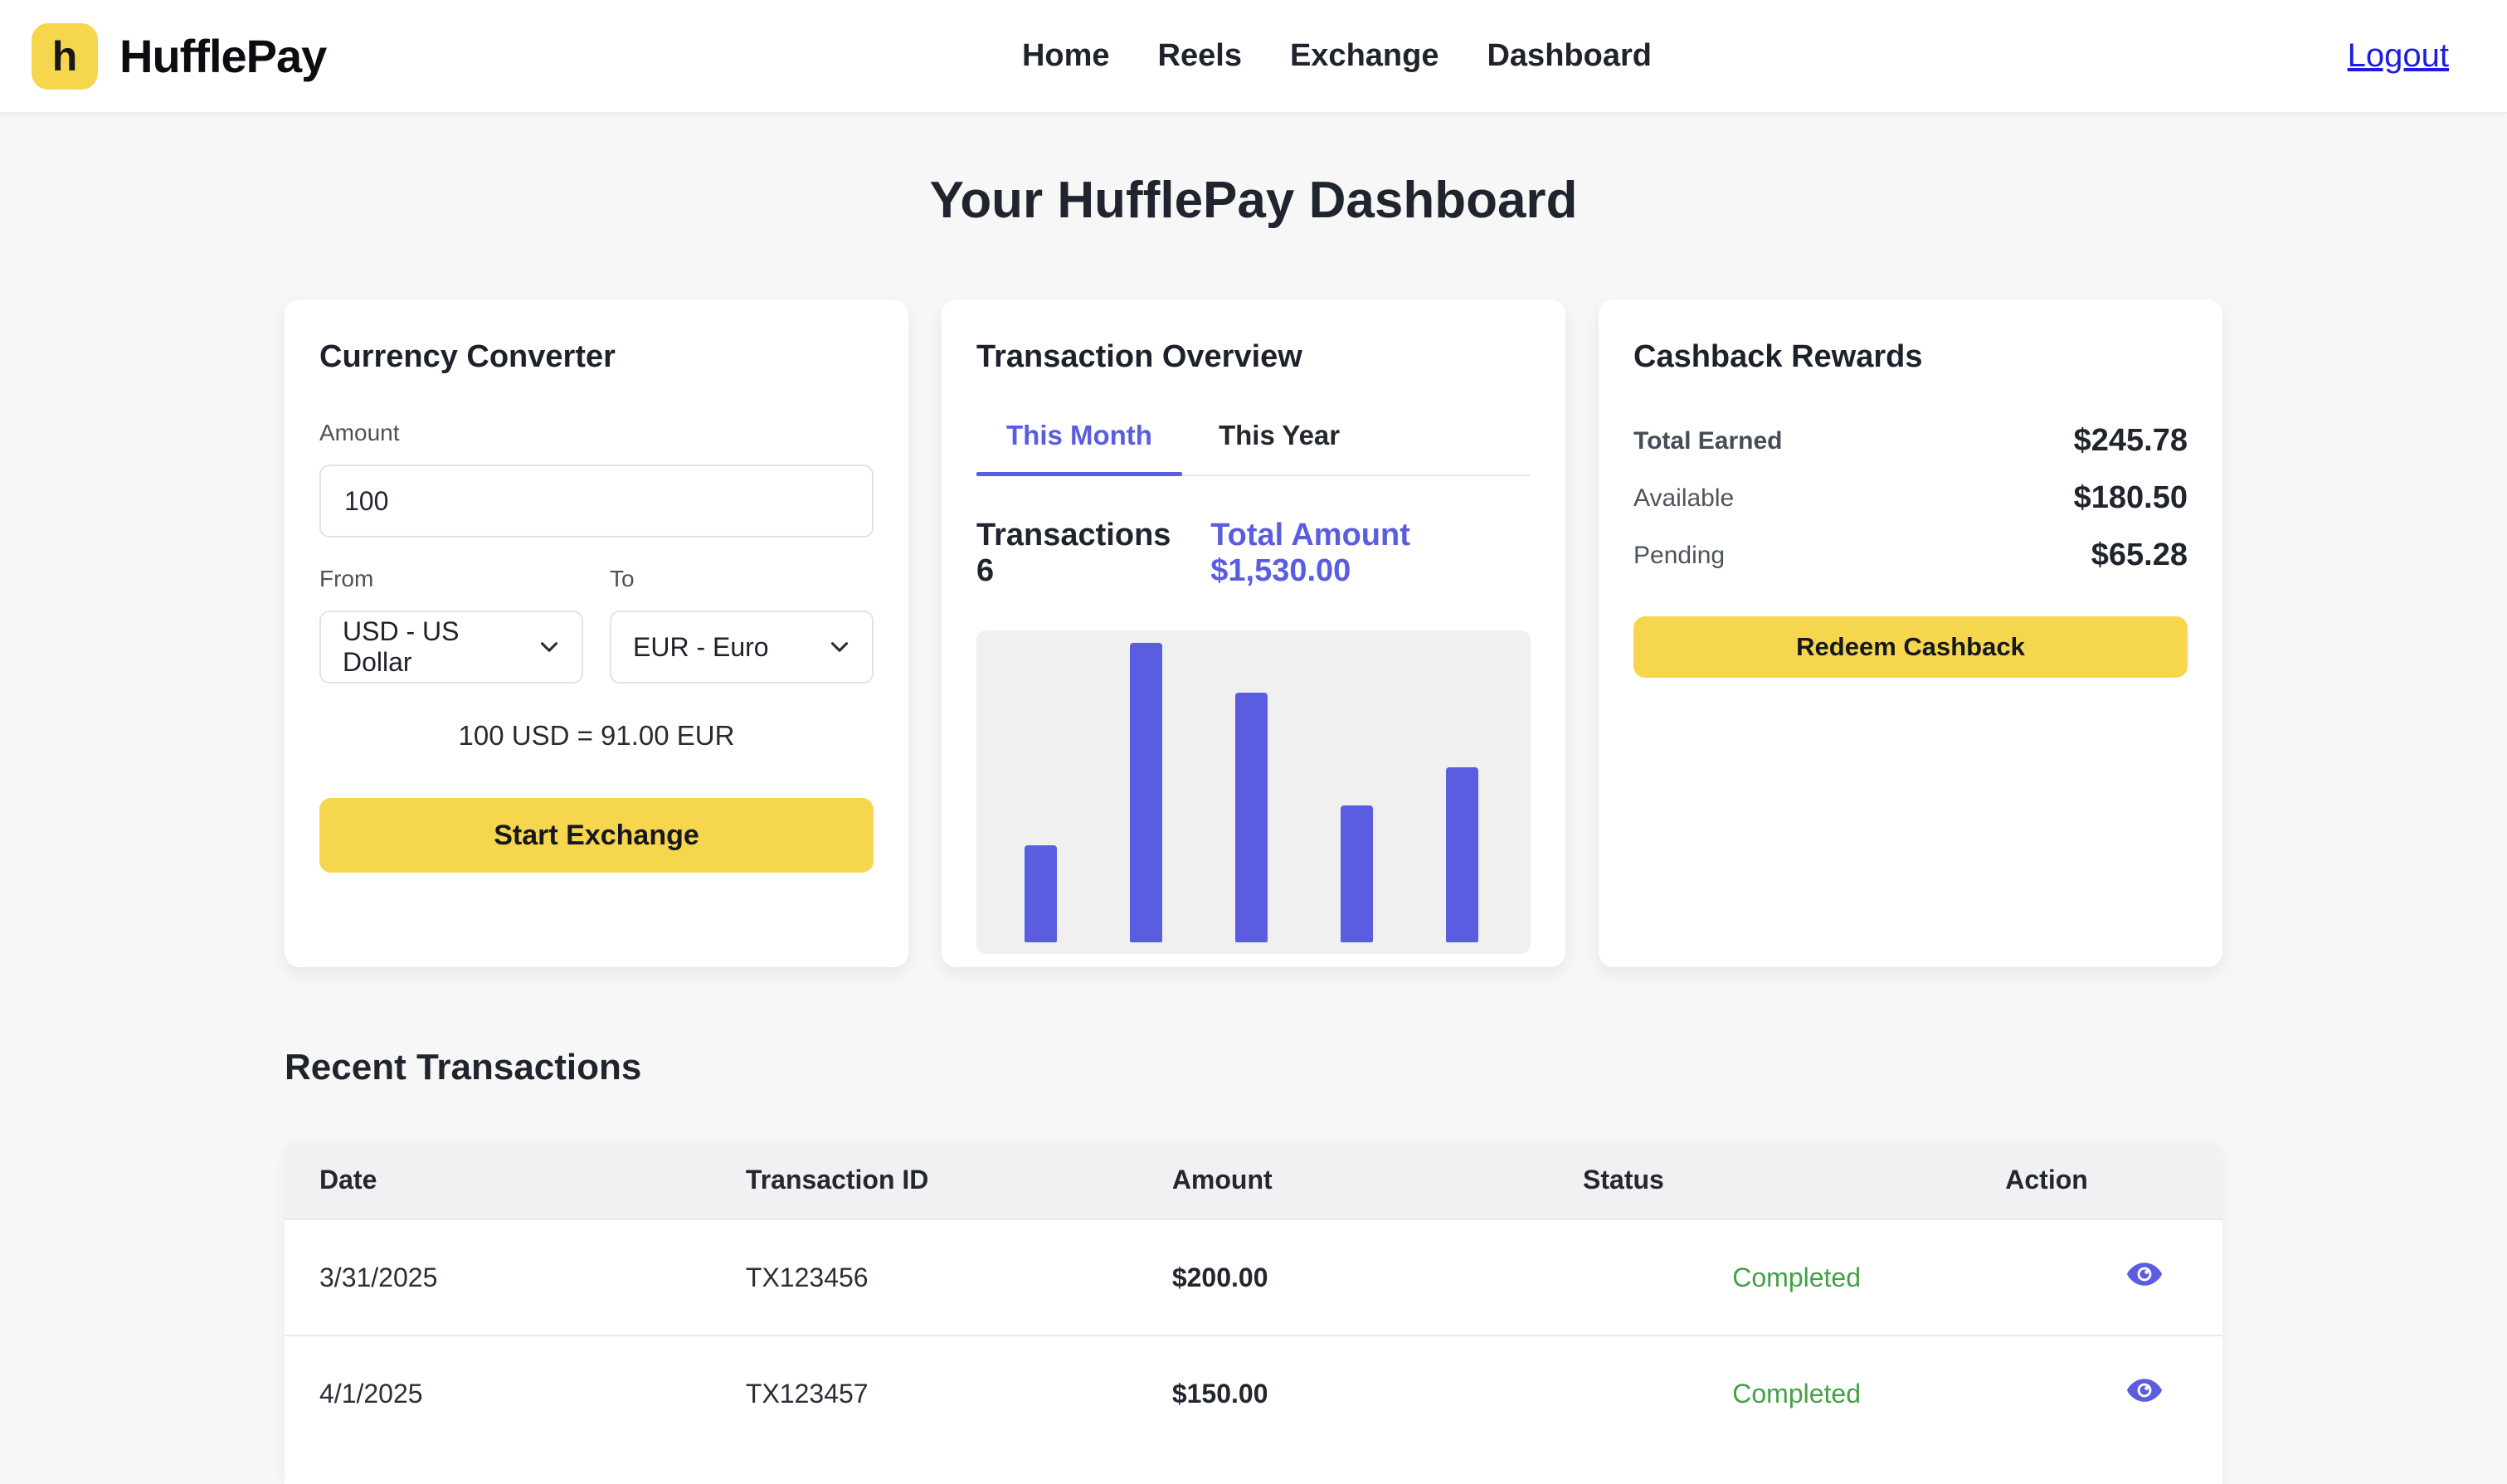 This screenshot has height=1484, width=2507. What do you see at coordinates (467, 357) in the screenshot?
I see `currency-converter-title: Currency Converter` at bounding box center [467, 357].